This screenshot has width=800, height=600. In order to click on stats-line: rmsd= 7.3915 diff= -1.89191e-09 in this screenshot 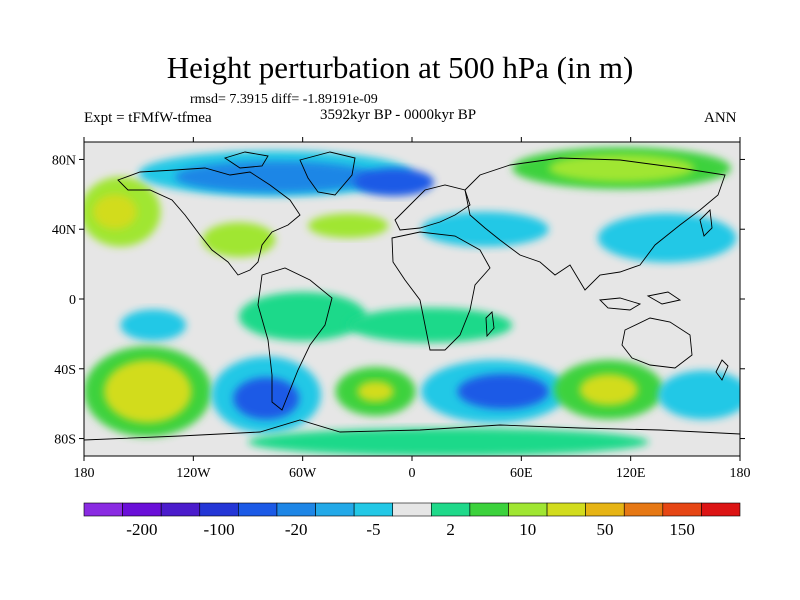, I will do `click(284, 99)`.